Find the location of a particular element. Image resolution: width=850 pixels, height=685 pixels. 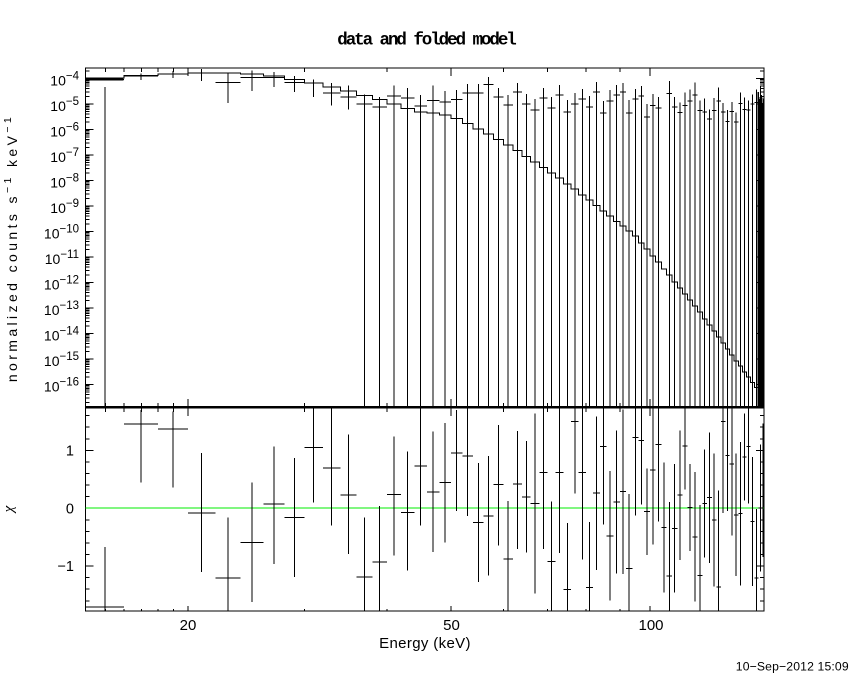

svg-text: 20 is located at coordinates (188, 625).